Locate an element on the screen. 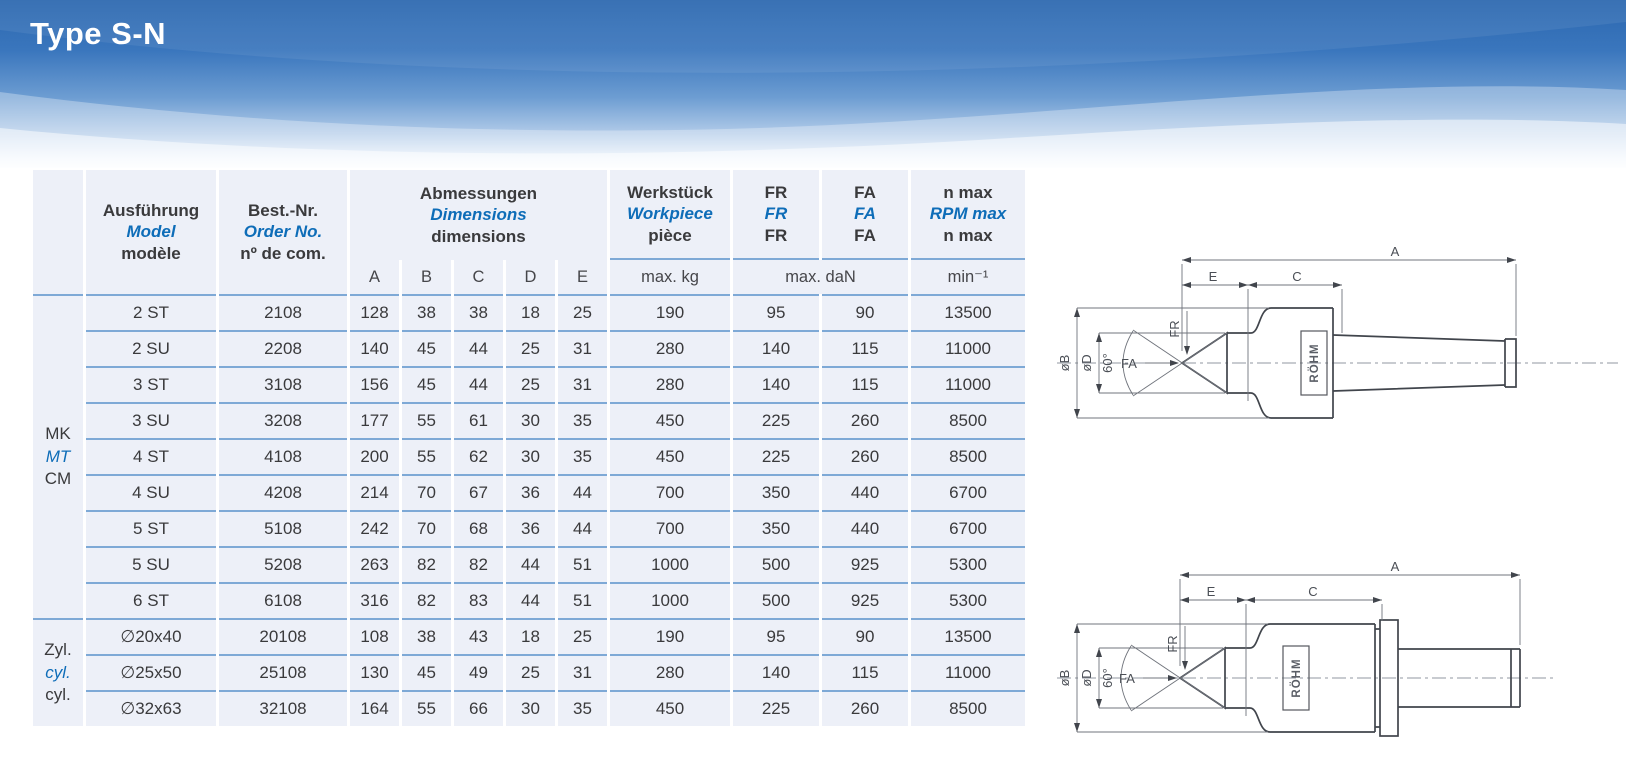 The width and height of the screenshot is (1626, 771). cell-model: 3 ST is located at coordinates (151, 384).